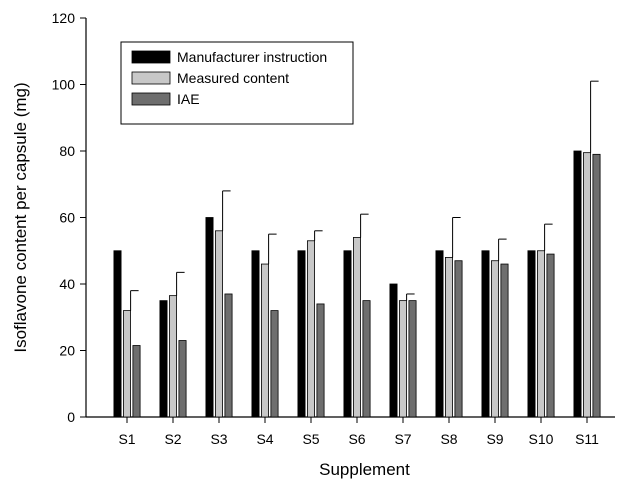 This screenshot has height=481, width=627. What do you see at coordinates (494, 439) in the screenshot?
I see `x-tick-label: S9` at bounding box center [494, 439].